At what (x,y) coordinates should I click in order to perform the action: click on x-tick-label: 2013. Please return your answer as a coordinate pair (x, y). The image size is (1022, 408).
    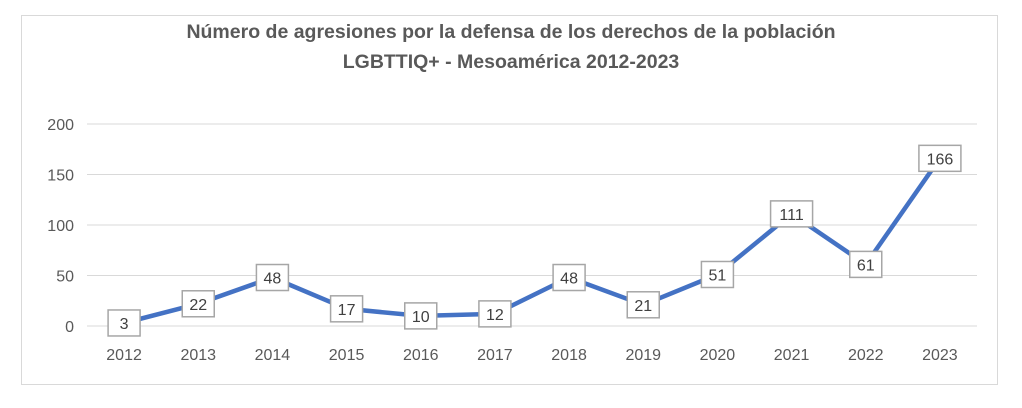
    Looking at the image, I should click on (198, 355).